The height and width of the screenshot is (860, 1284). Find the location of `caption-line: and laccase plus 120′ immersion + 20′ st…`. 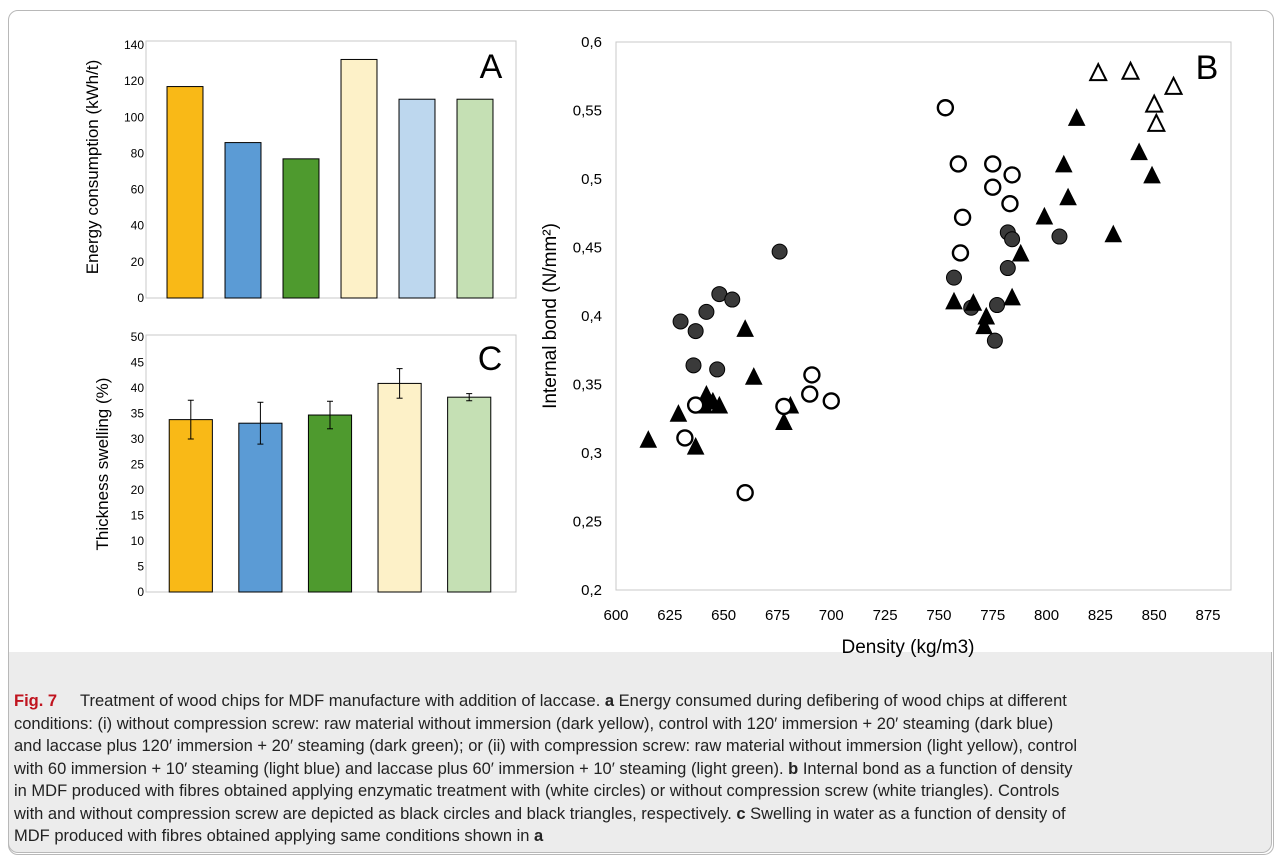

caption-line: and laccase plus 120′ immersion + 20′ st… is located at coordinates (639, 746).